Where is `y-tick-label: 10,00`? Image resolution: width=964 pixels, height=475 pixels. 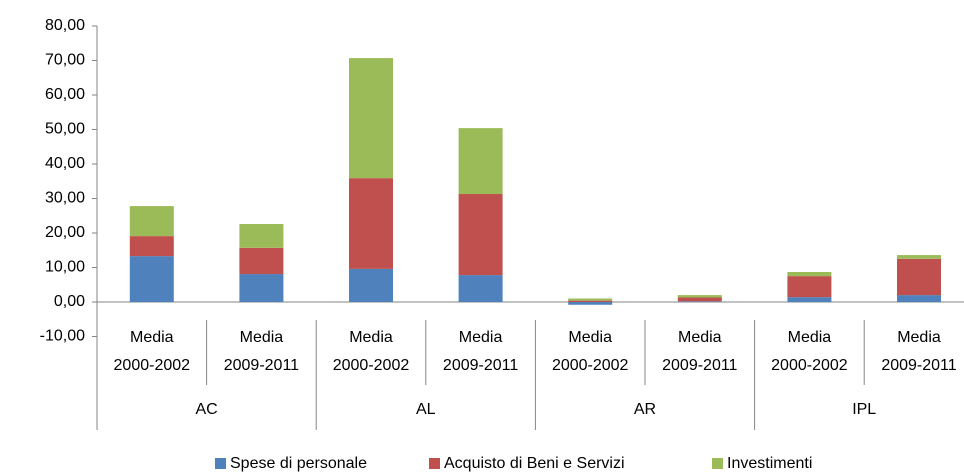 y-tick-label: 10,00 is located at coordinates (65, 267).